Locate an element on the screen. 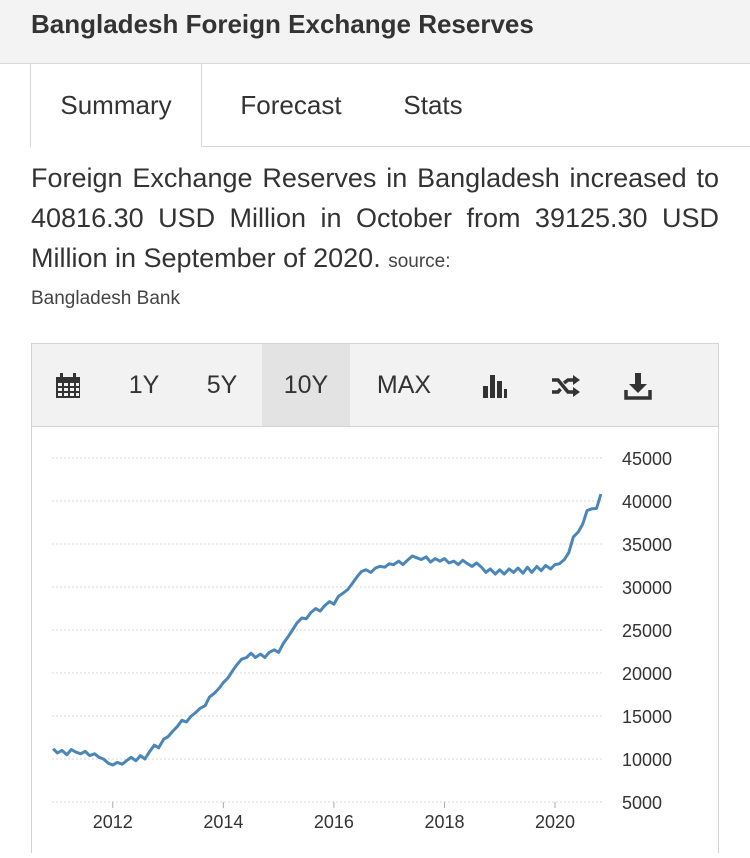  y-tick-label: 40000 is located at coordinates (647, 502).